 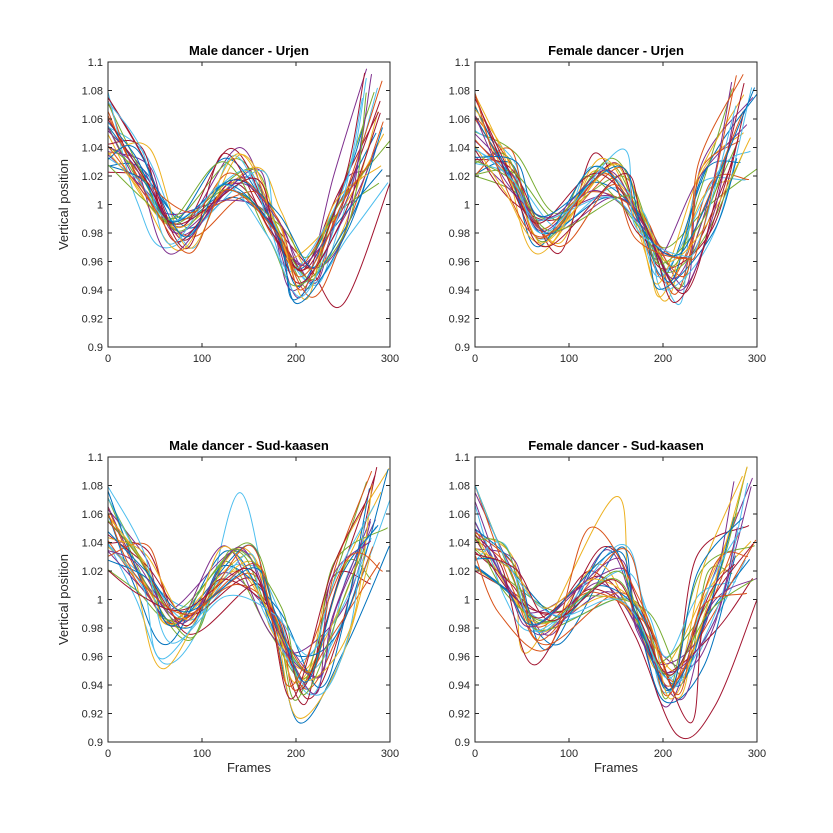 I want to click on axes-frame, so click(x=616, y=204).